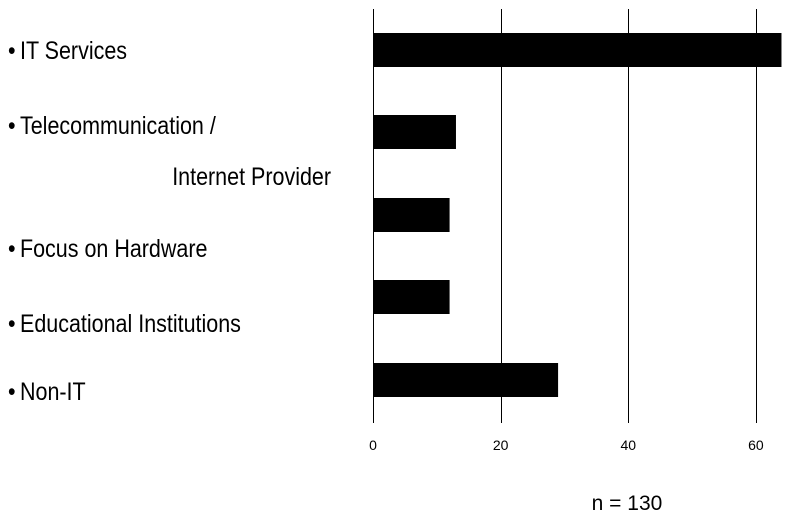  Describe the element at coordinates (53, 391) in the screenshot. I see `category-label: Non-IT` at that location.